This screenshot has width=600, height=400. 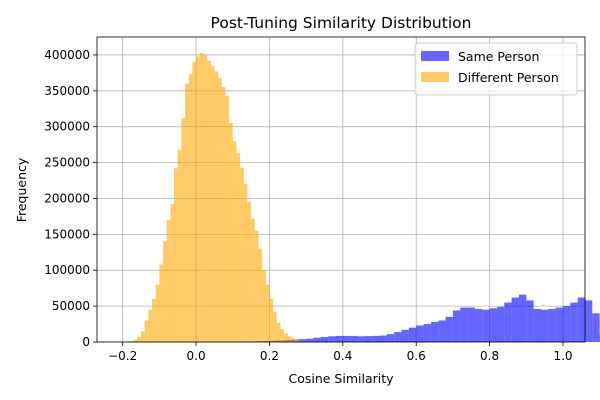 What do you see at coordinates (67, 234) in the screenshot?
I see `y-tick-label: 150000` at bounding box center [67, 234].